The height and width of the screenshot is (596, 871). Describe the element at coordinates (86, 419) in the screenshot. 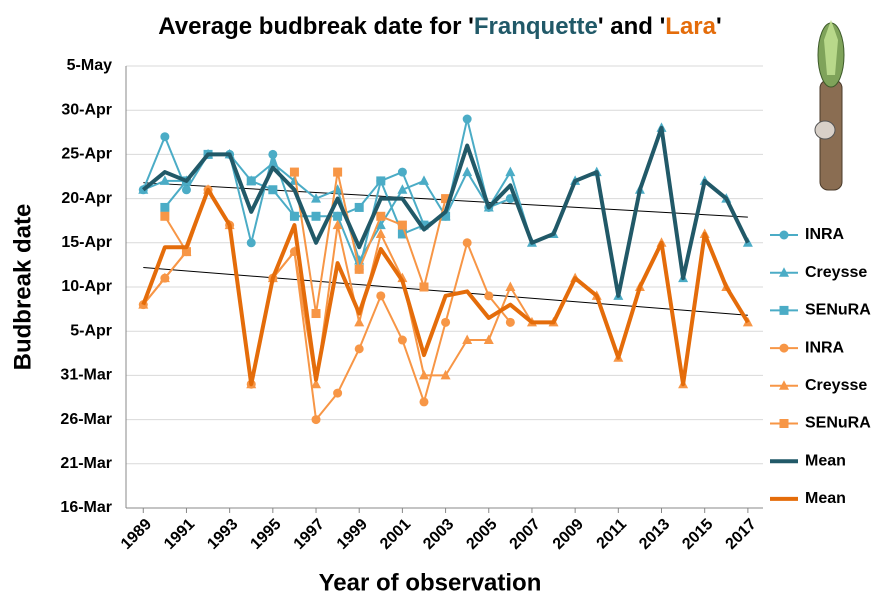

I see `y-tick-label: 26-Mar` at that location.